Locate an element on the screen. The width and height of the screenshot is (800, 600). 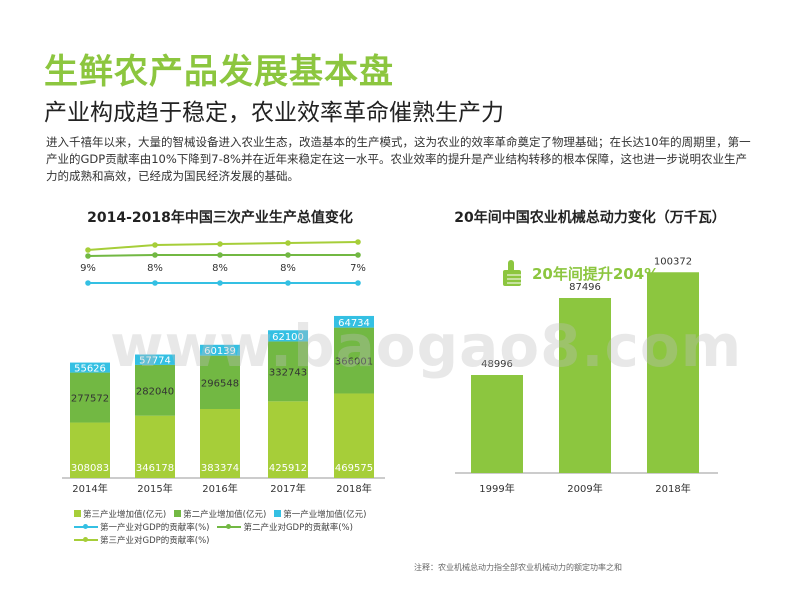
chart1-value-label: 469575 is located at coordinates (354, 468).